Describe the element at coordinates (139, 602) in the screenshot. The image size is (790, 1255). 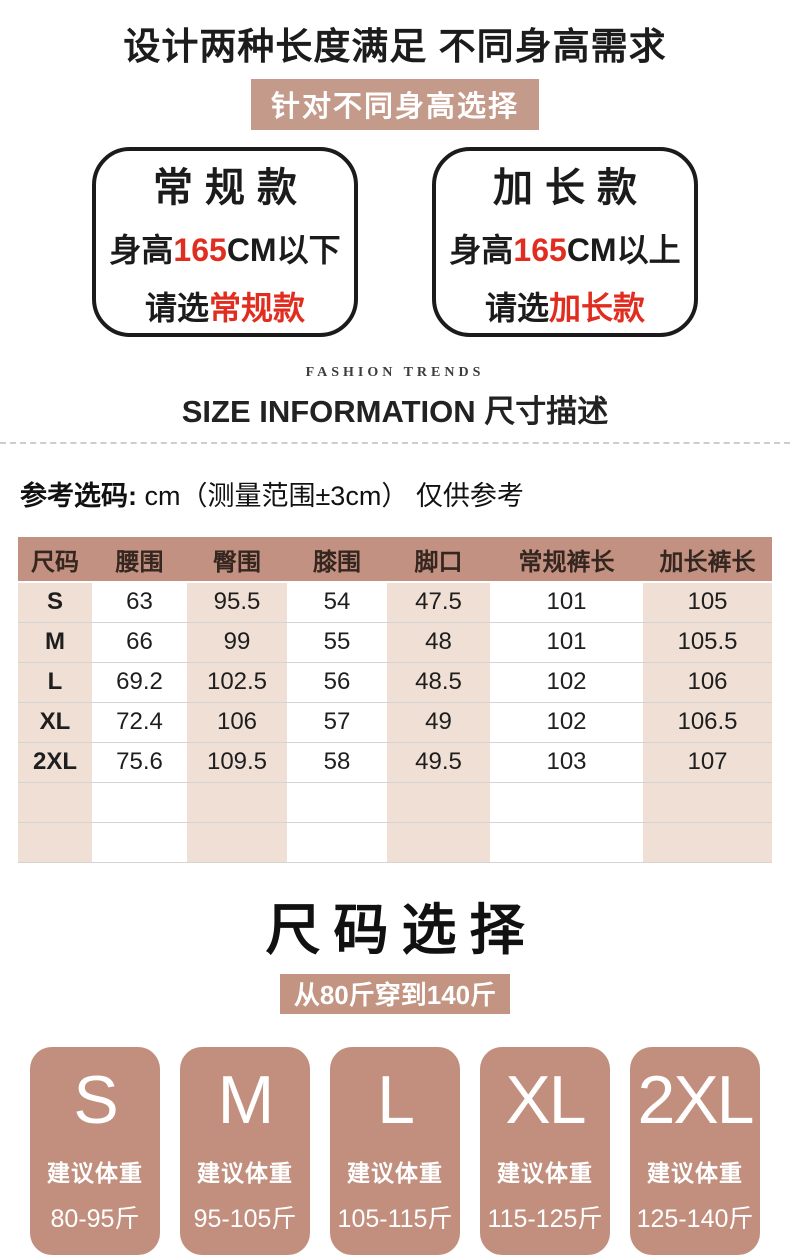
I see `cell-waist: 63` at that location.